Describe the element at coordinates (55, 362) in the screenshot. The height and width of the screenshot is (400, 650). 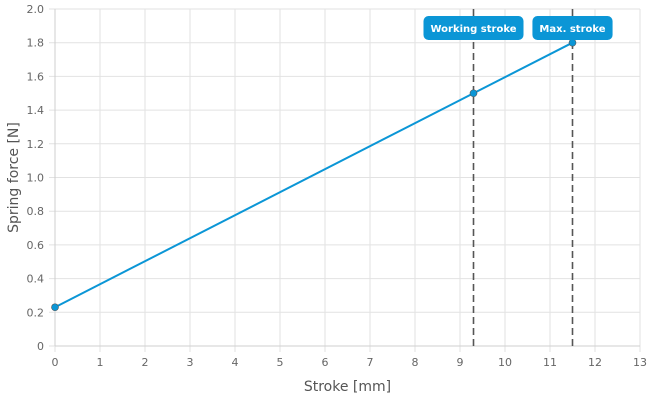
I see `x-tick-label: 0` at that location.